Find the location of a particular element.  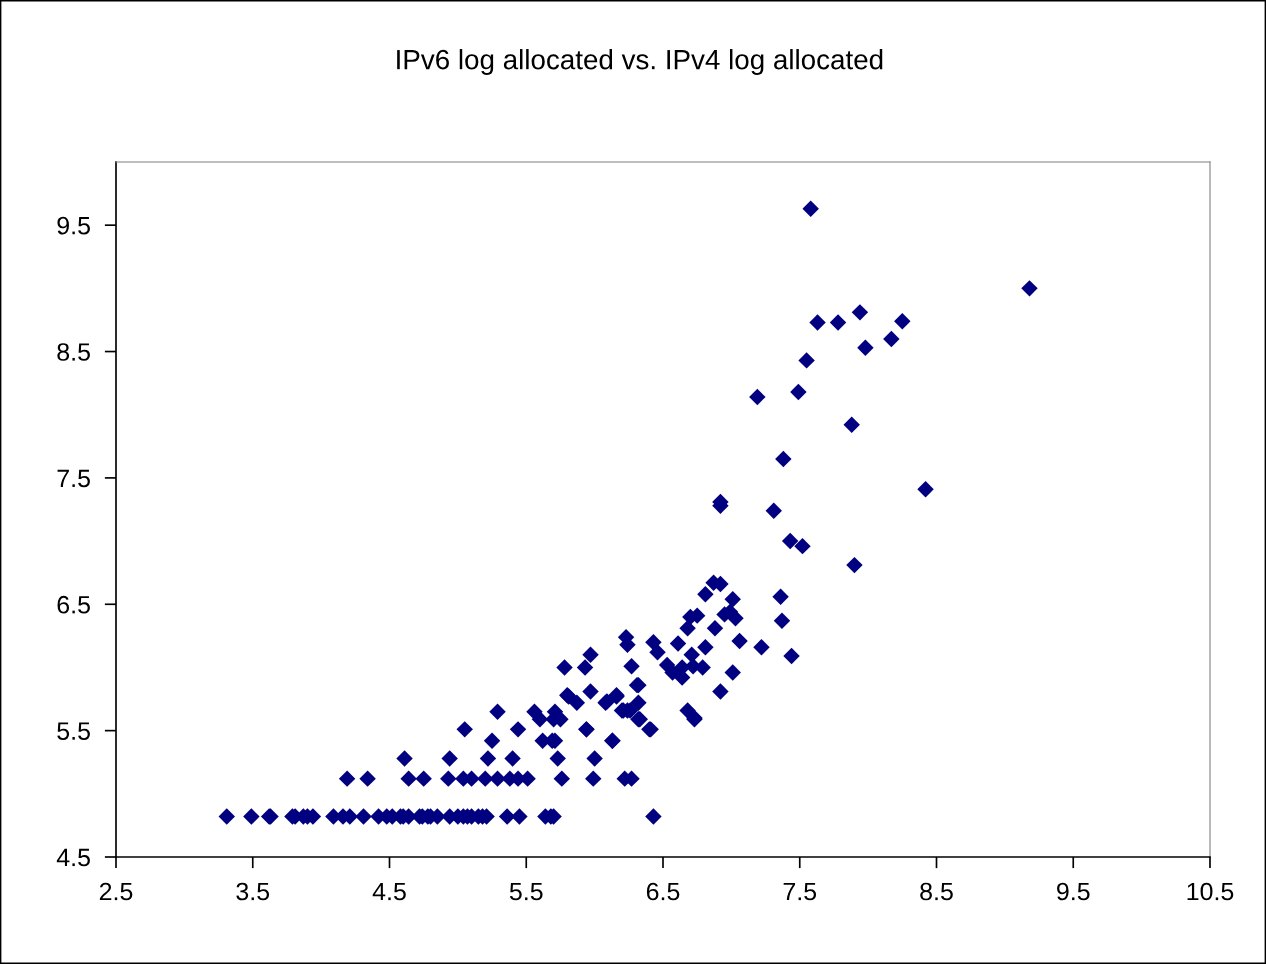

x-tick-label: 7.5 is located at coordinates (800, 891).